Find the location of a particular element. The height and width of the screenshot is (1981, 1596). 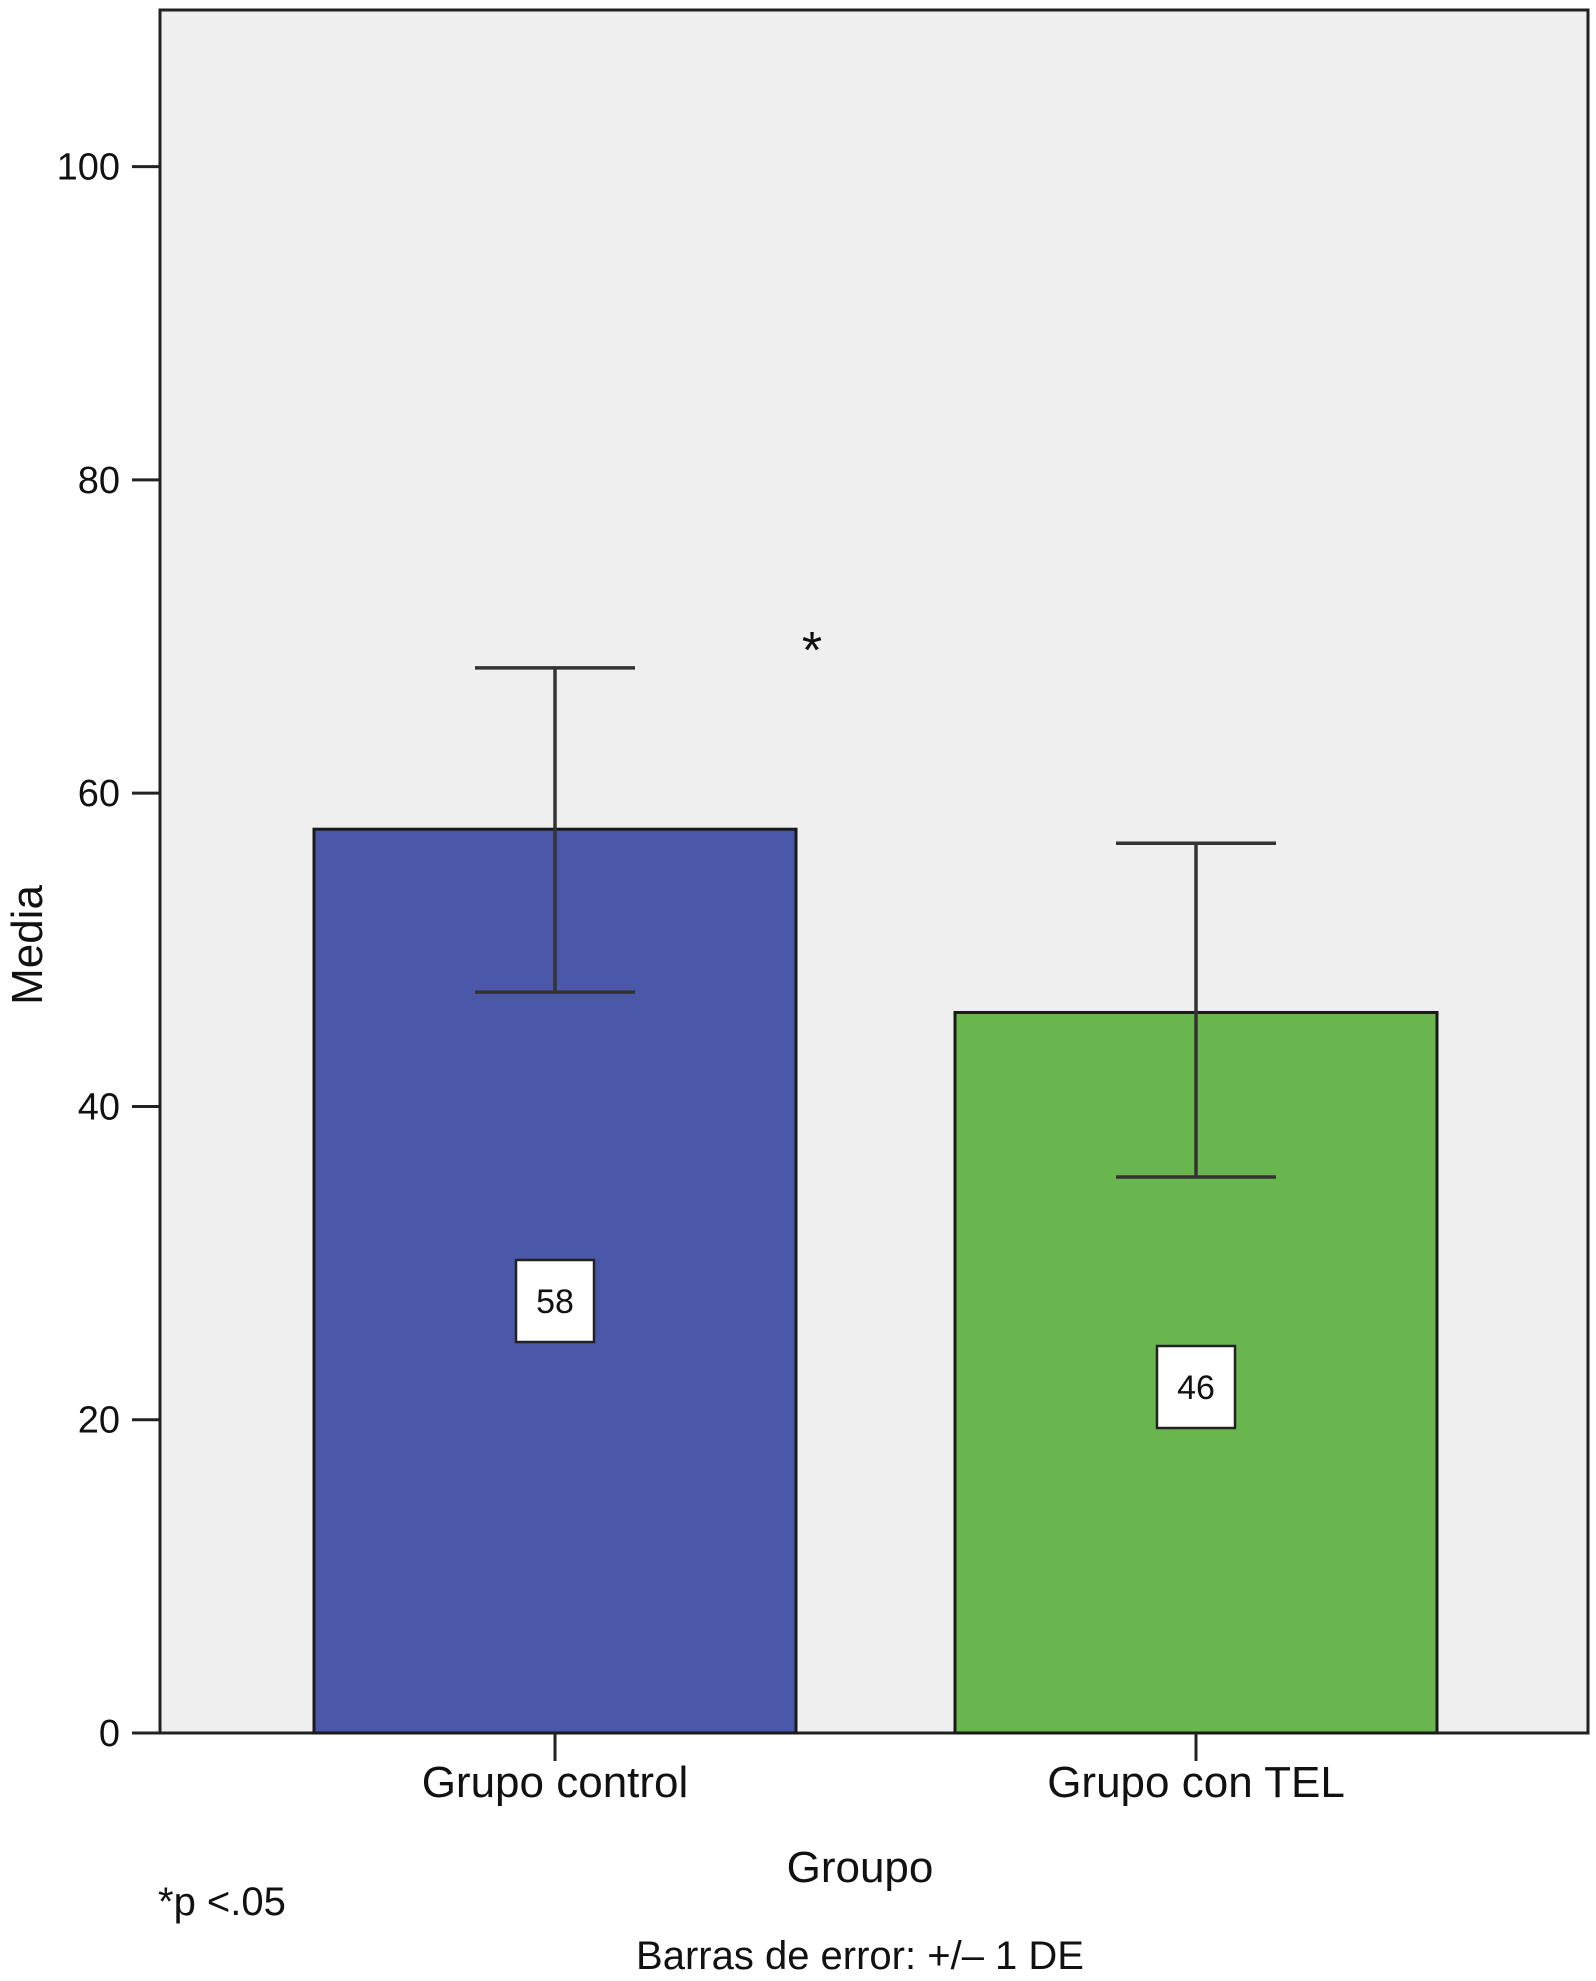

y-tick-label: 80 is located at coordinates (99, 481).